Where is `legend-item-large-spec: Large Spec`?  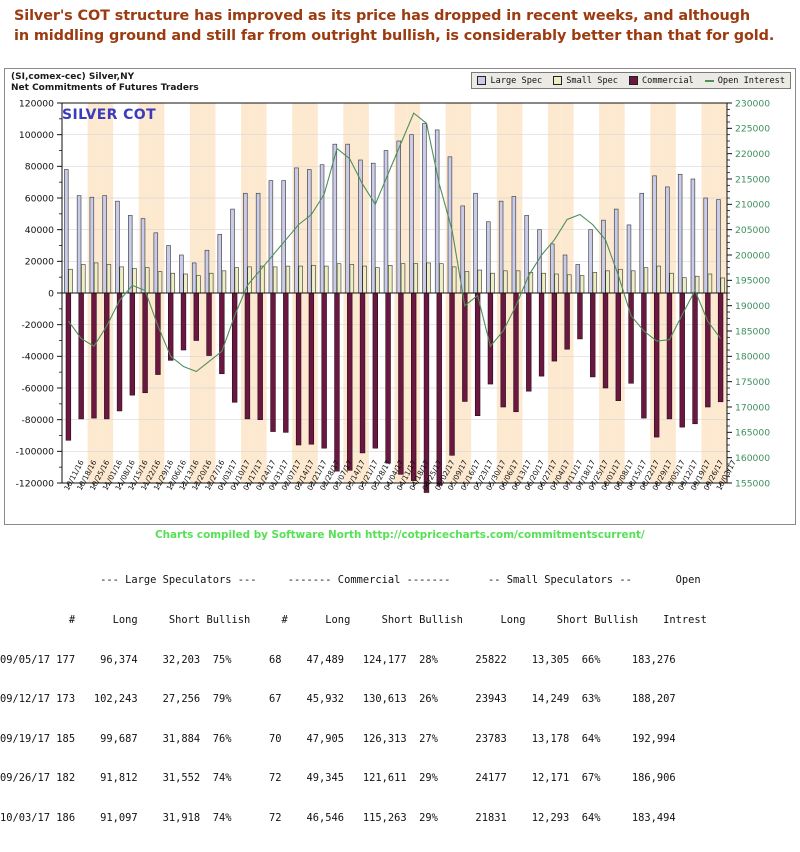 legend-item-large-spec: Large Spec is located at coordinates (509, 81).